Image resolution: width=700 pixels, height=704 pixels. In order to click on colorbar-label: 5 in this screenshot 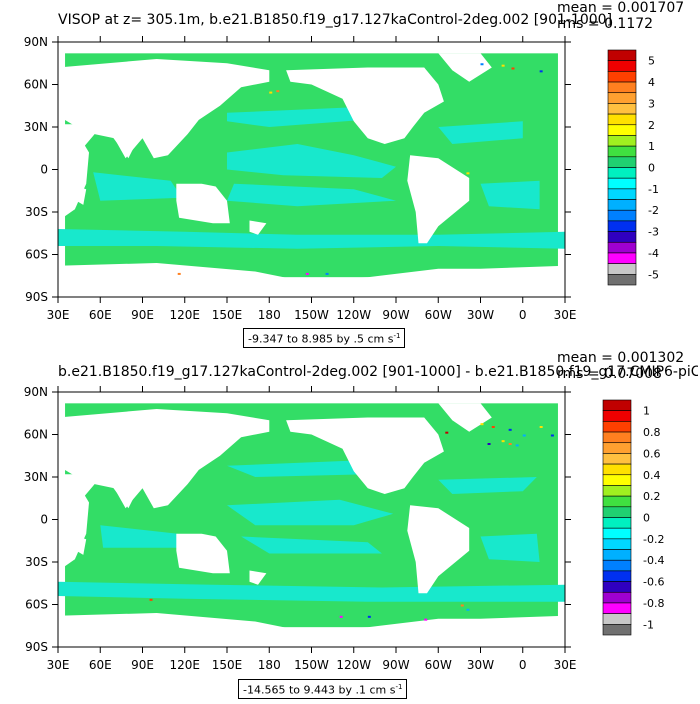, I will do `click(651, 61)`.